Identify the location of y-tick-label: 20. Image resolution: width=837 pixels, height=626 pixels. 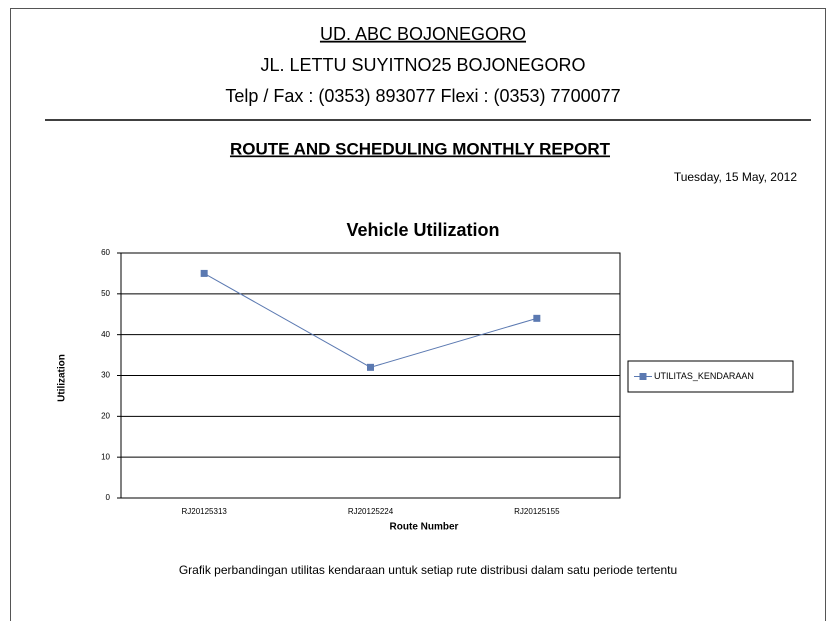
(105, 415).